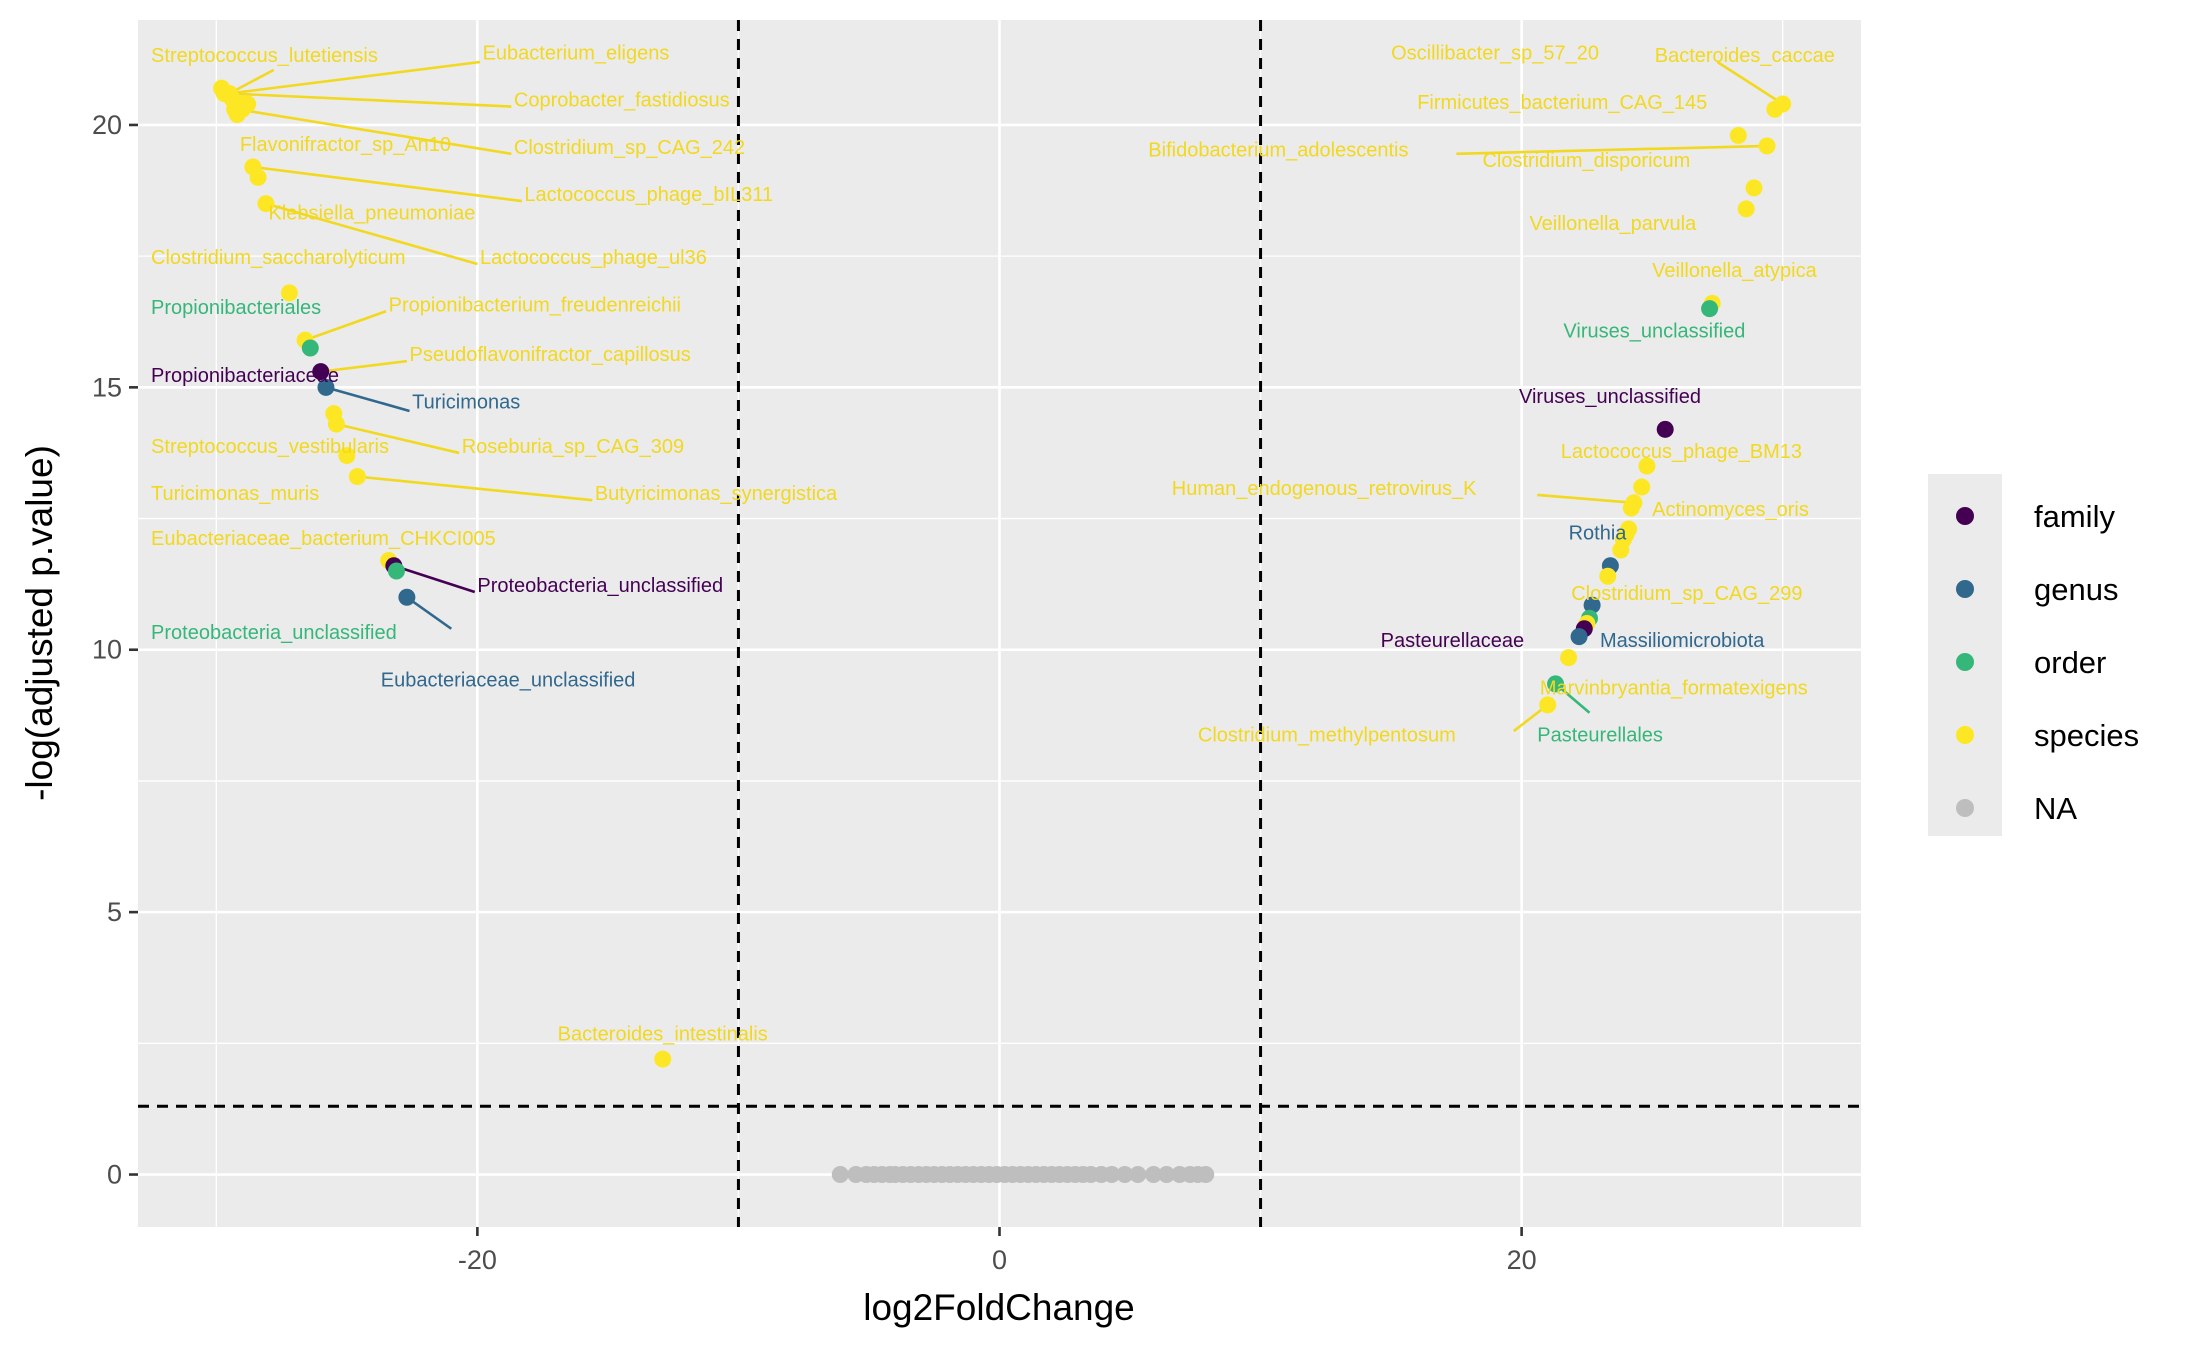 This screenshot has width=2187, height=1350. What do you see at coordinates (2047, 662) in the screenshot?
I see `legend: family genus order species NA` at bounding box center [2047, 662].